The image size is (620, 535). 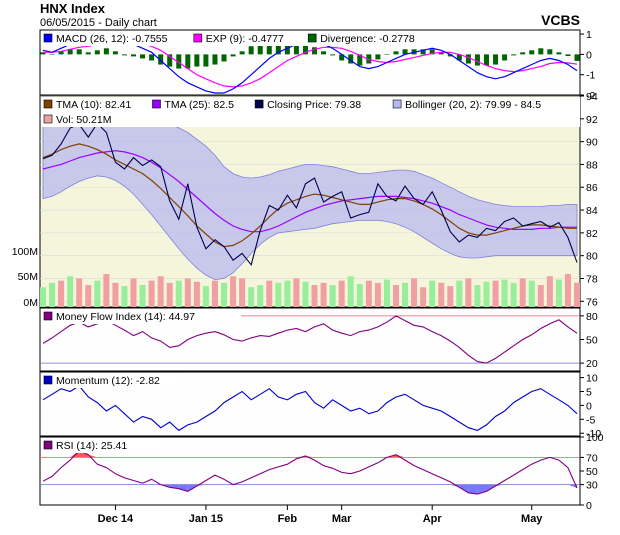 I want to click on mfi-tick-label-1: 50, so click(x=592, y=341).